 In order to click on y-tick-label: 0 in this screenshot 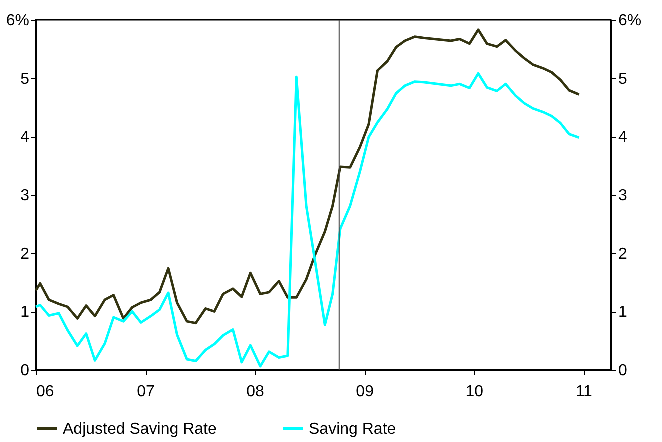, I will do `click(25, 371)`.